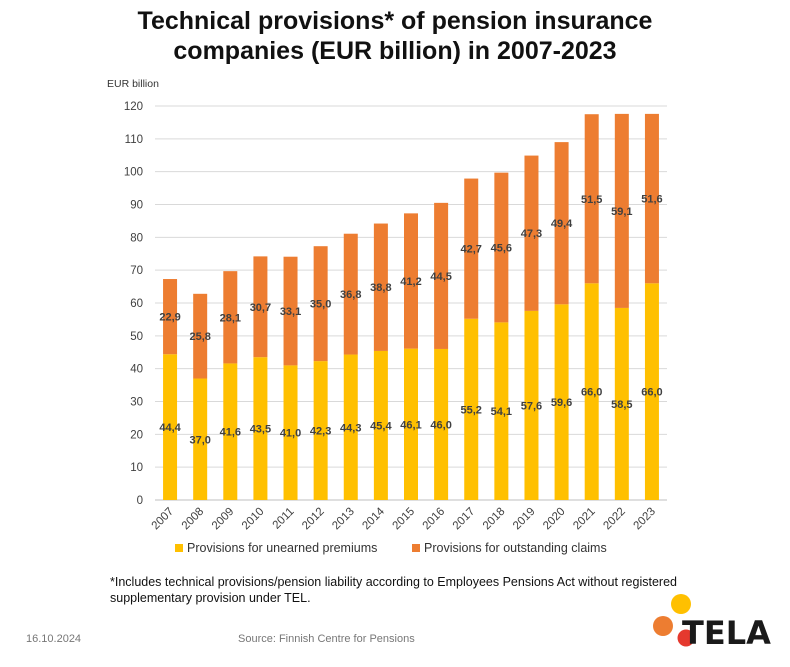  Describe the element at coordinates (136, 370) in the screenshot. I see `y-tick-label: 40` at that location.